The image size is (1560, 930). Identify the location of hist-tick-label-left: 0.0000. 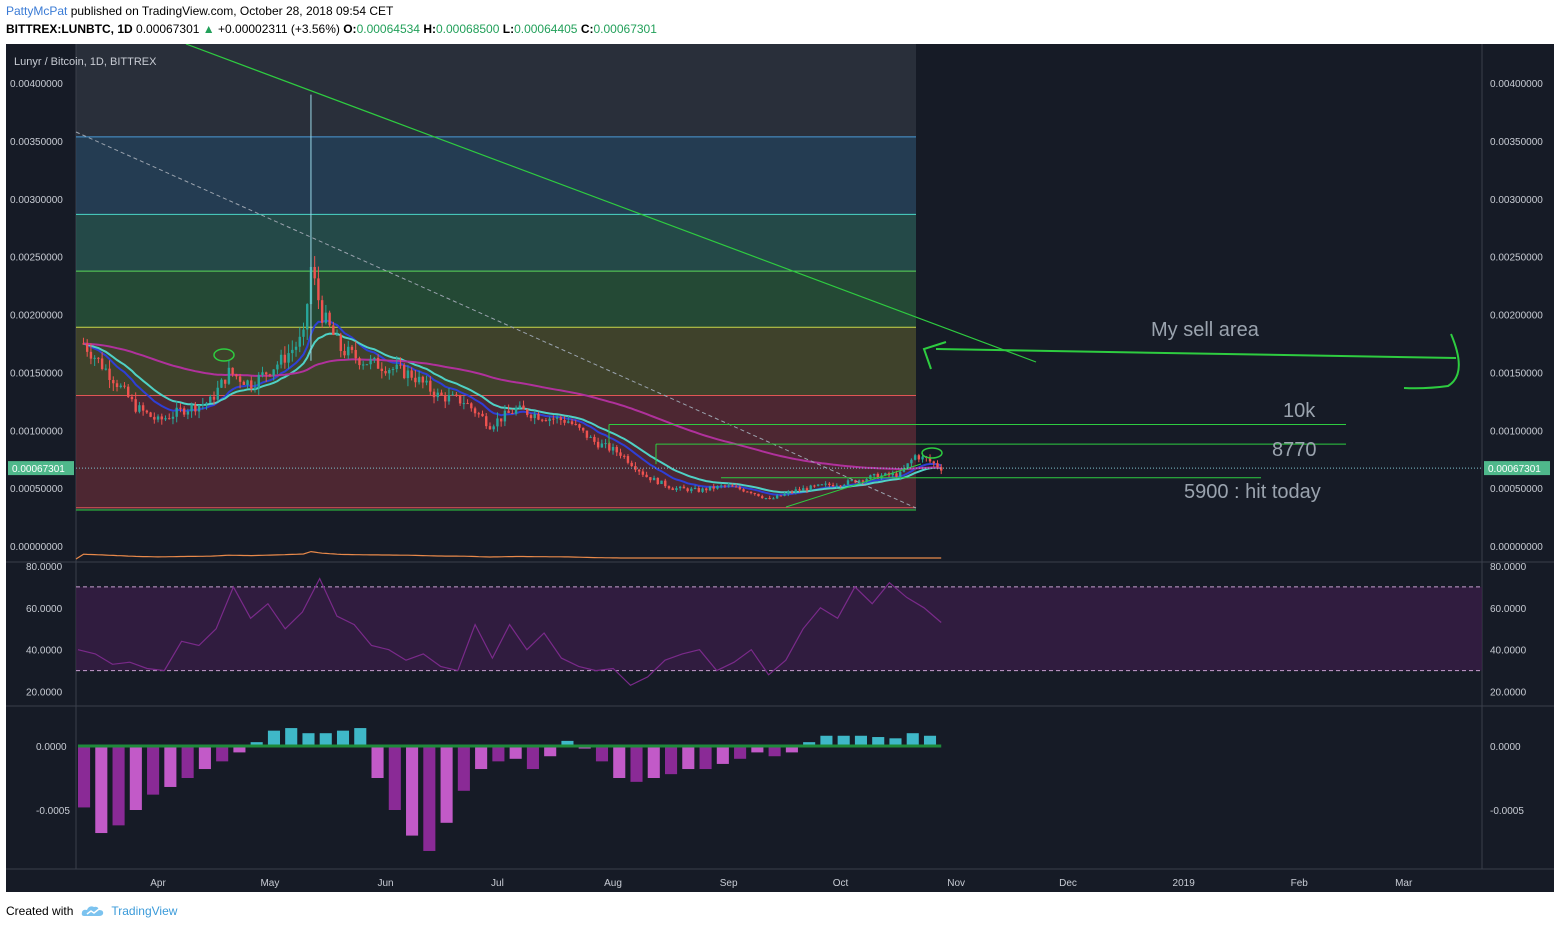
(51, 747).